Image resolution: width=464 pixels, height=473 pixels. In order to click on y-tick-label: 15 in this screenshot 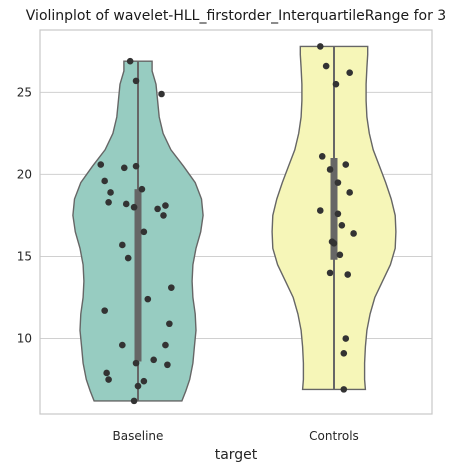, I will do `click(24, 256)`.